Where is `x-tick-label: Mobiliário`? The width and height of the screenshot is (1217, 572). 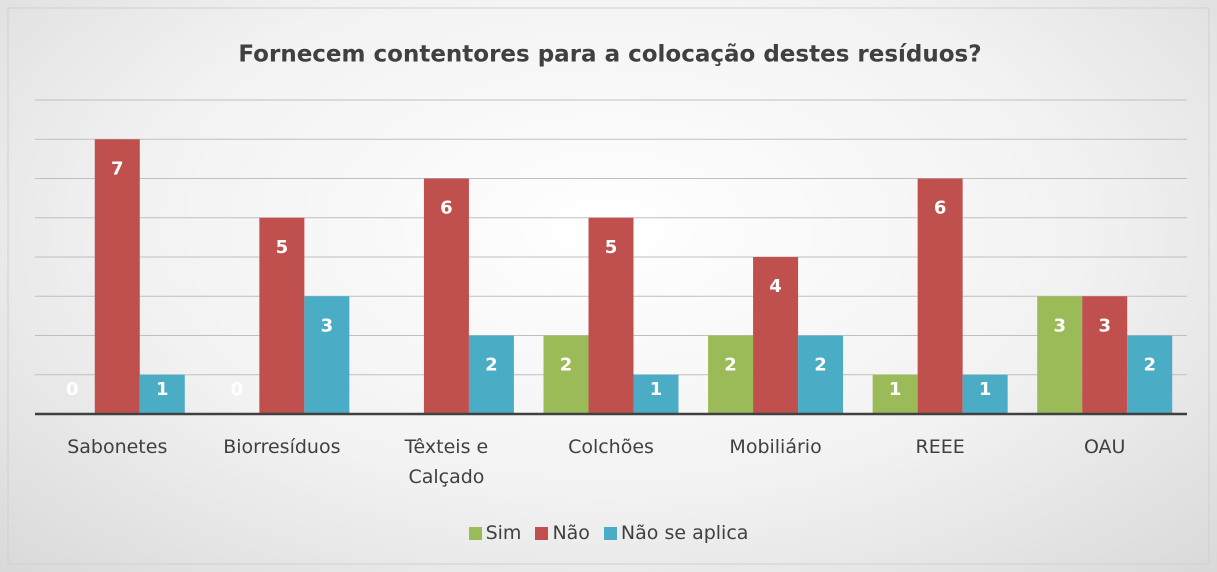 x-tick-label: Mobiliário is located at coordinates (775, 447).